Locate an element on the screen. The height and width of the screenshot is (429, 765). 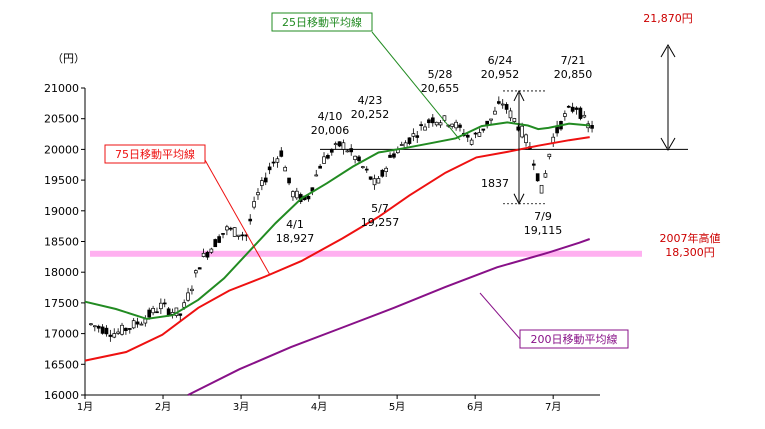
x-tick-label: 7月 is located at coordinates (553, 407).